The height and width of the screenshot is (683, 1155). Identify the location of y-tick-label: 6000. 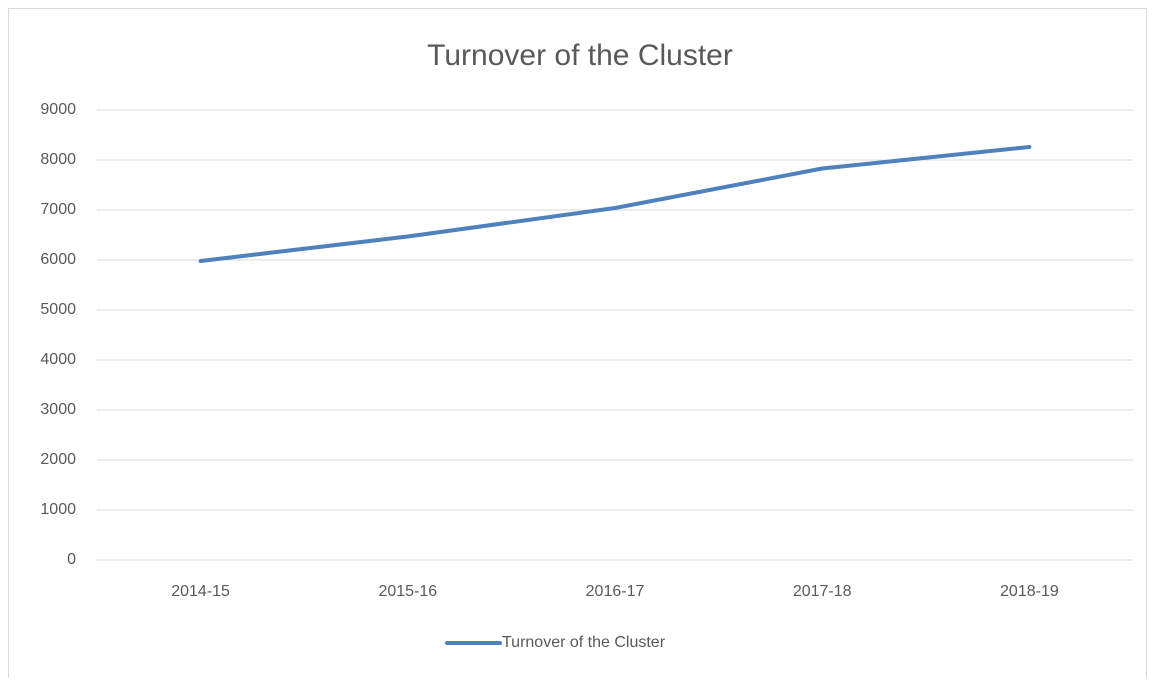
(58, 259).